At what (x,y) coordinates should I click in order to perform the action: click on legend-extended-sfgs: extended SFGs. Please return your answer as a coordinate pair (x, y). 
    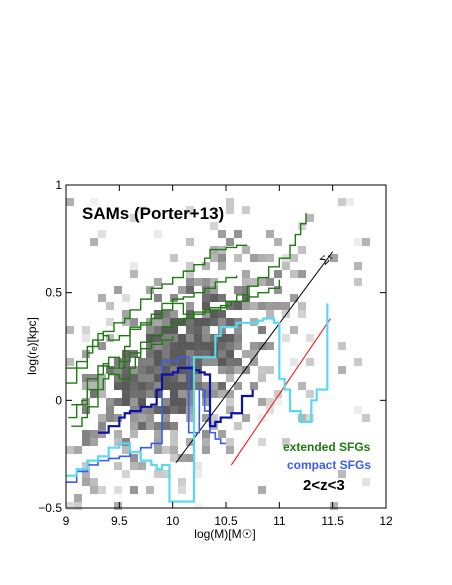
    Looking at the image, I should click on (327, 447).